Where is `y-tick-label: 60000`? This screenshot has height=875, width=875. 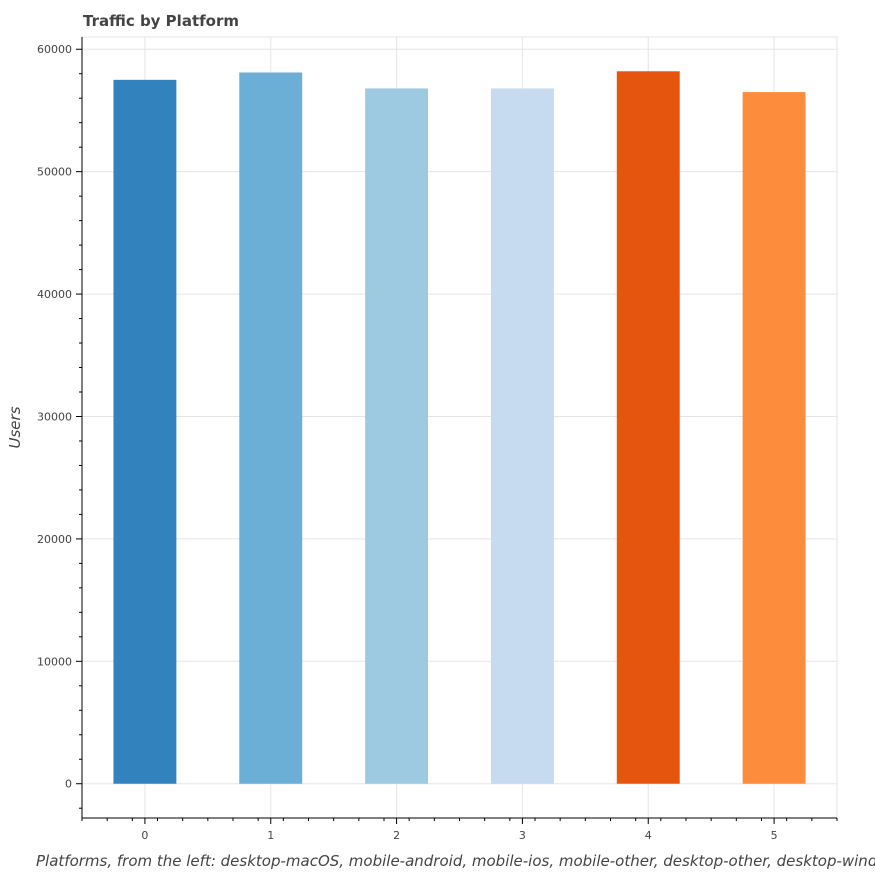
y-tick-label: 60000 is located at coordinates (54, 49).